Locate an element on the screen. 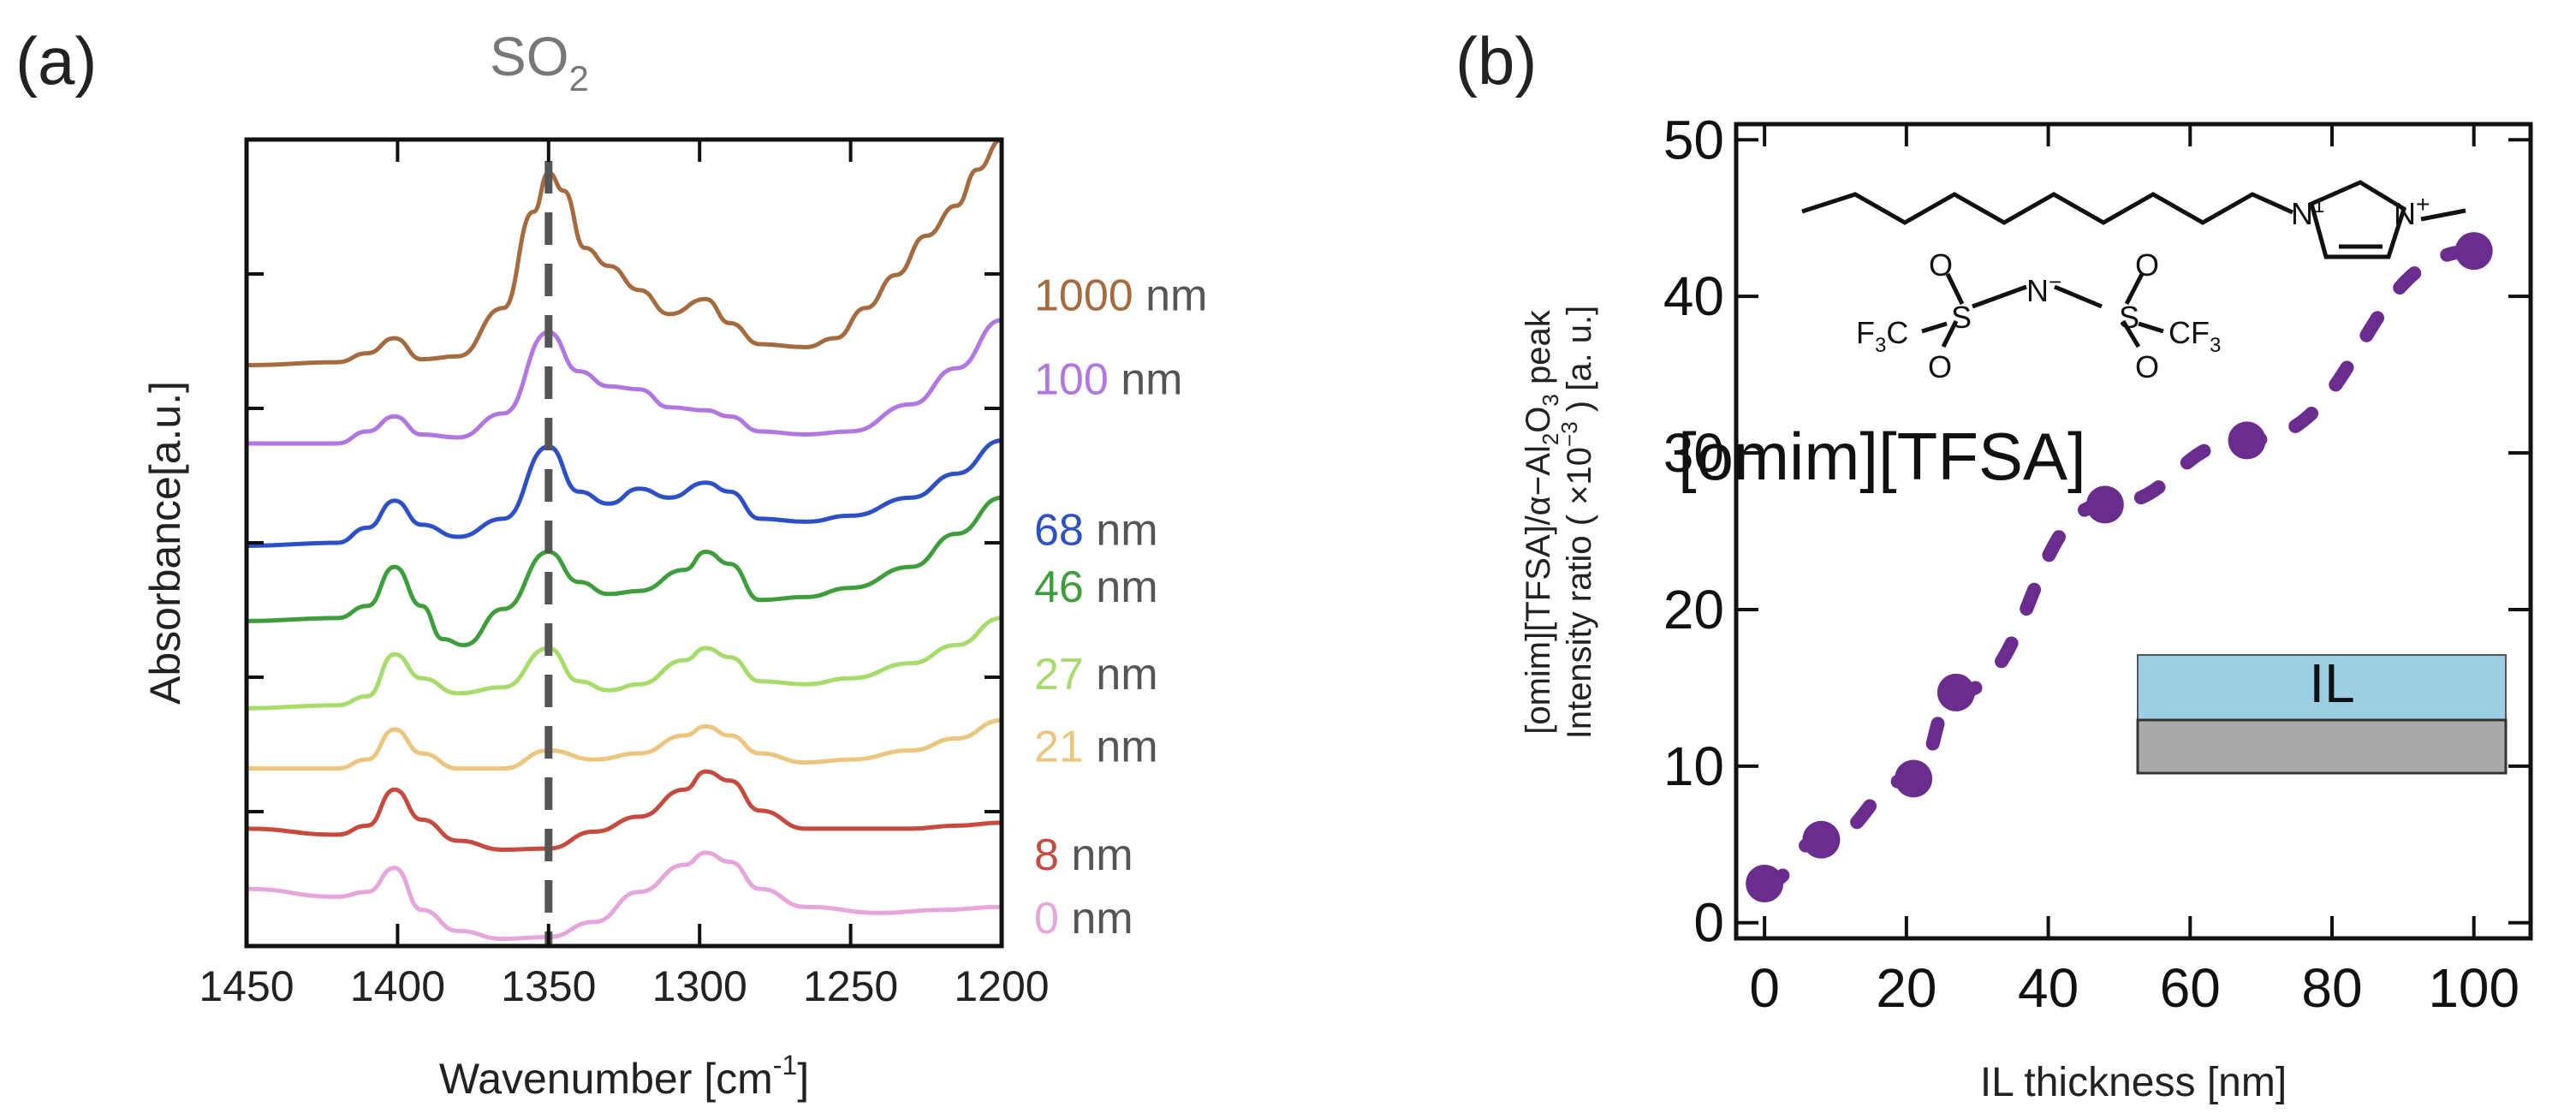  legend-8-nm: 8 nm is located at coordinates (1084, 855).